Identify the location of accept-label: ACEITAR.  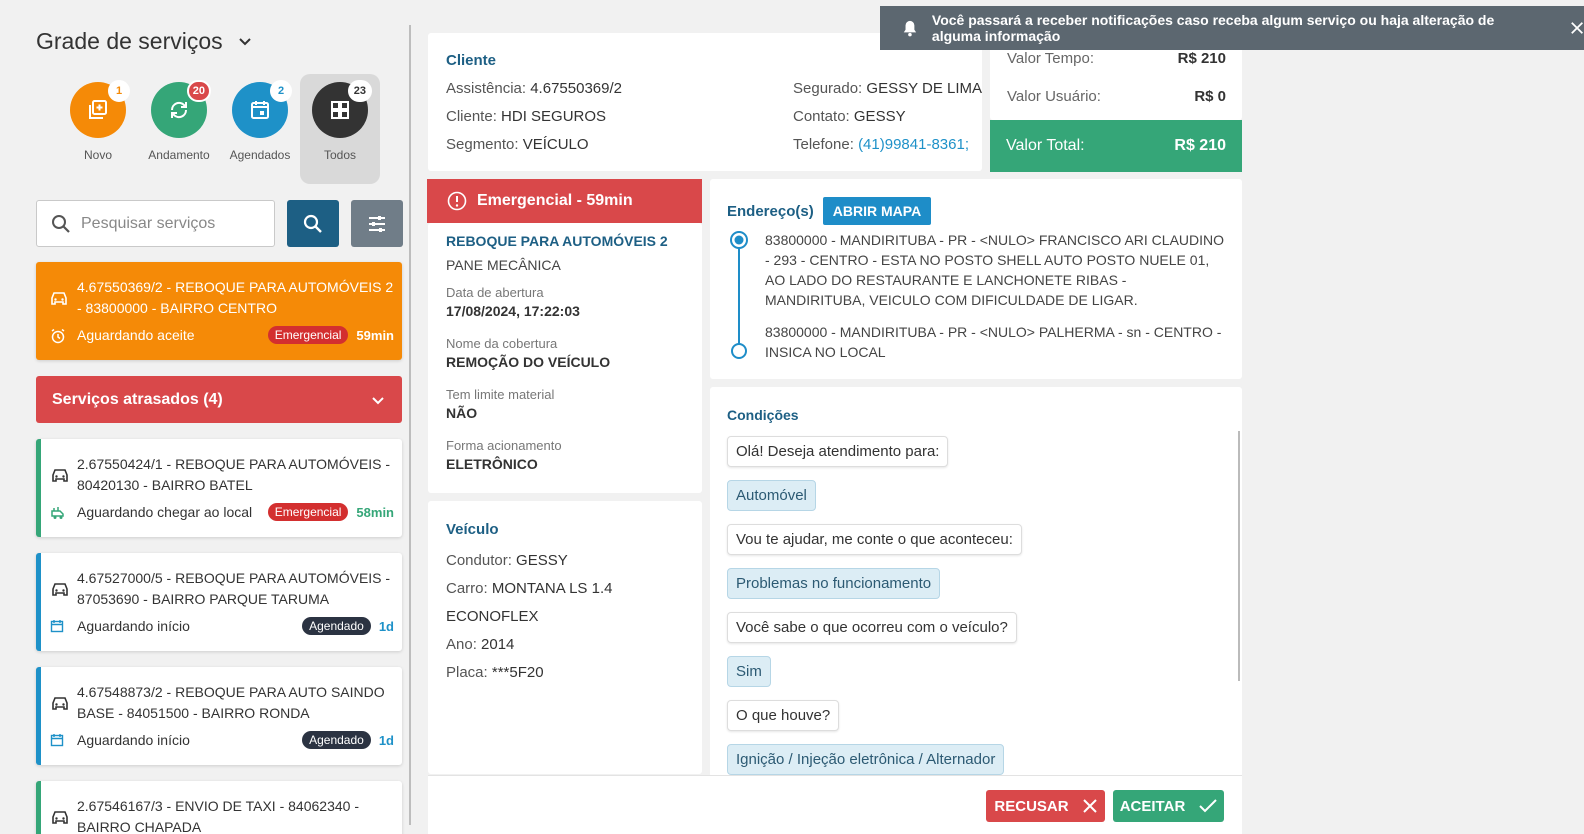
(1152, 806).